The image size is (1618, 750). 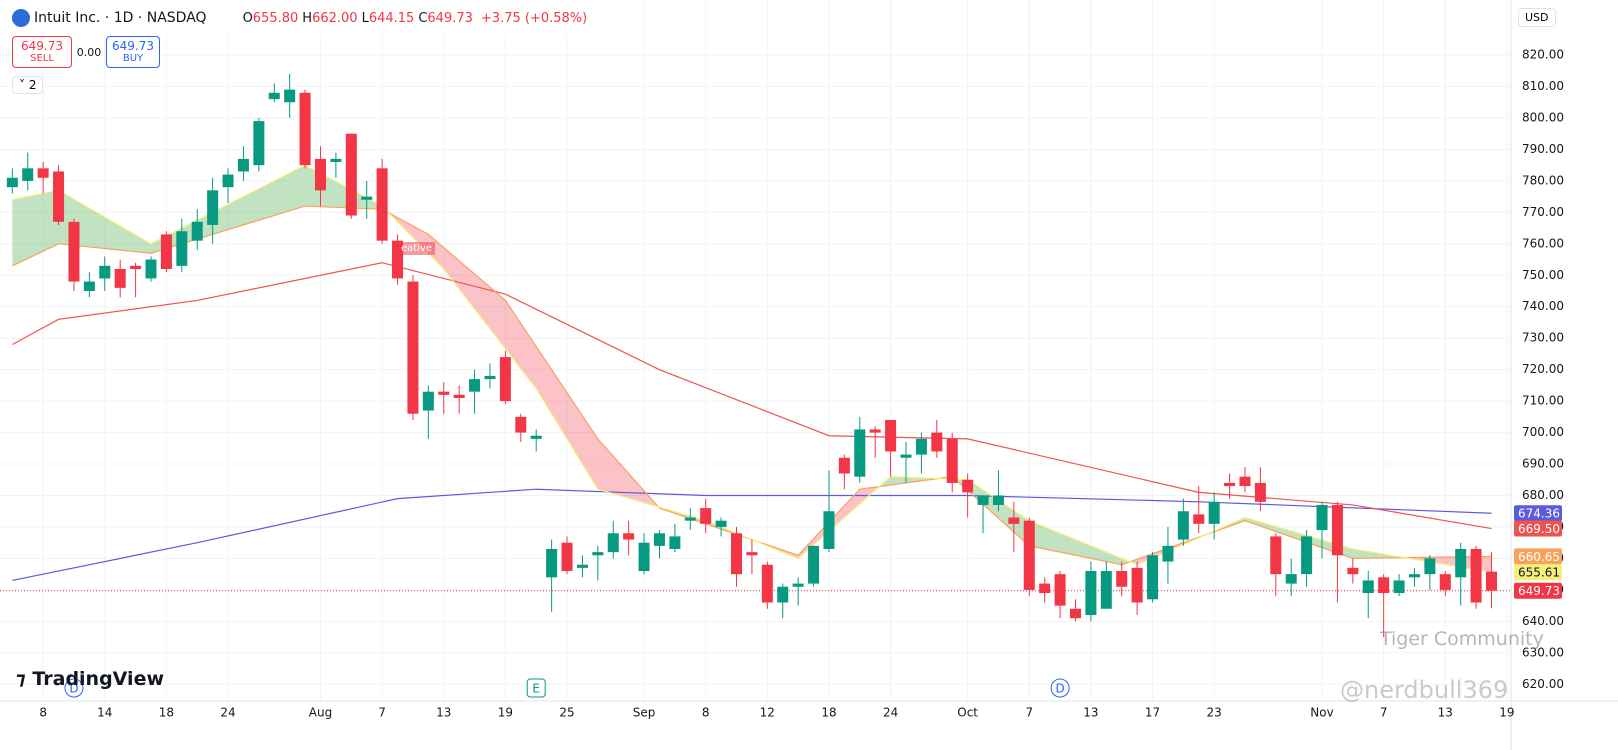 I want to click on event-label: E, so click(x=536, y=689).